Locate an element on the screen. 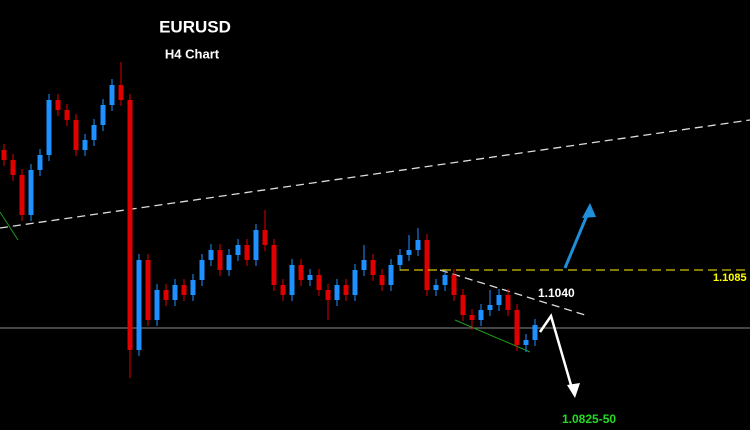  trendline is located at coordinates (9, 226).